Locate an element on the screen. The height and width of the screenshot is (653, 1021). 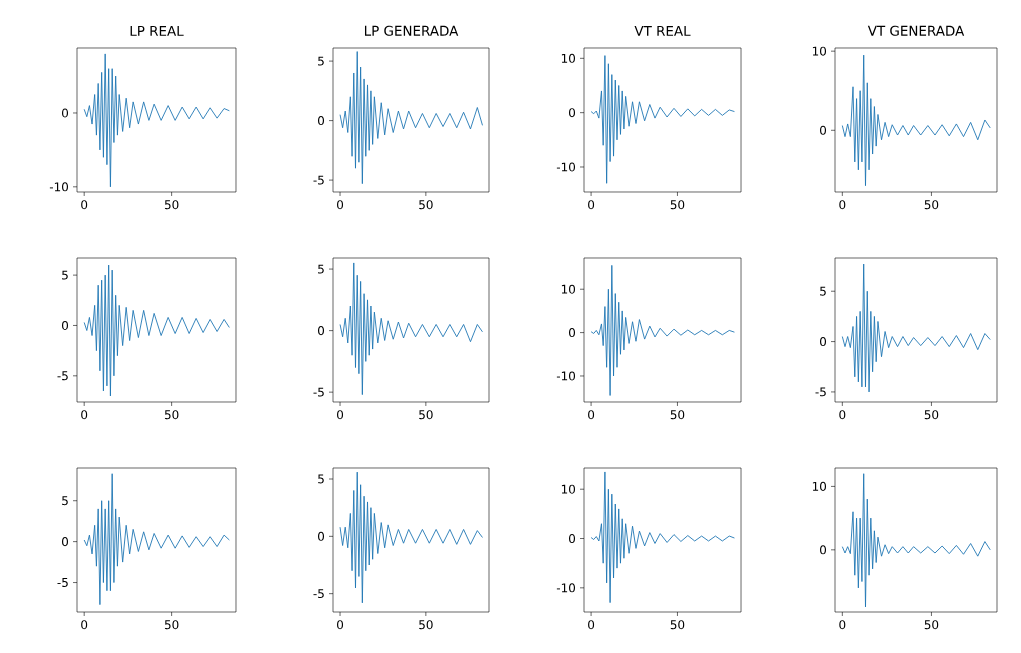
chart-title: VT REAL is located at coordinates (662, 31).